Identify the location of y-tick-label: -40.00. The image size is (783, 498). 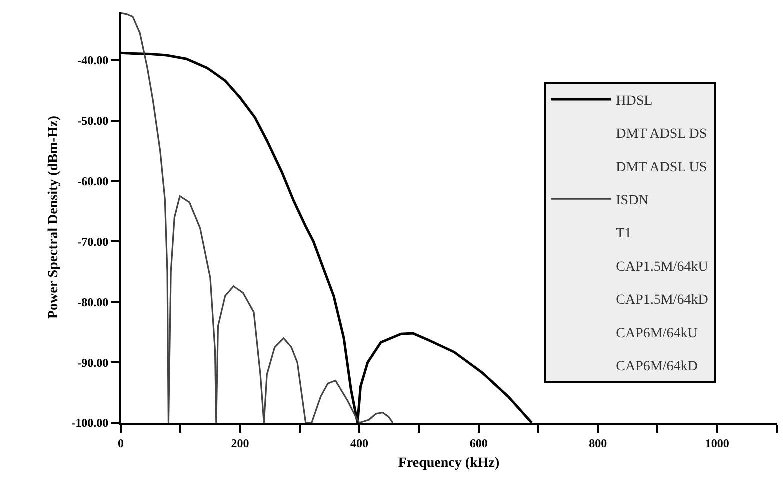
(93, 61).